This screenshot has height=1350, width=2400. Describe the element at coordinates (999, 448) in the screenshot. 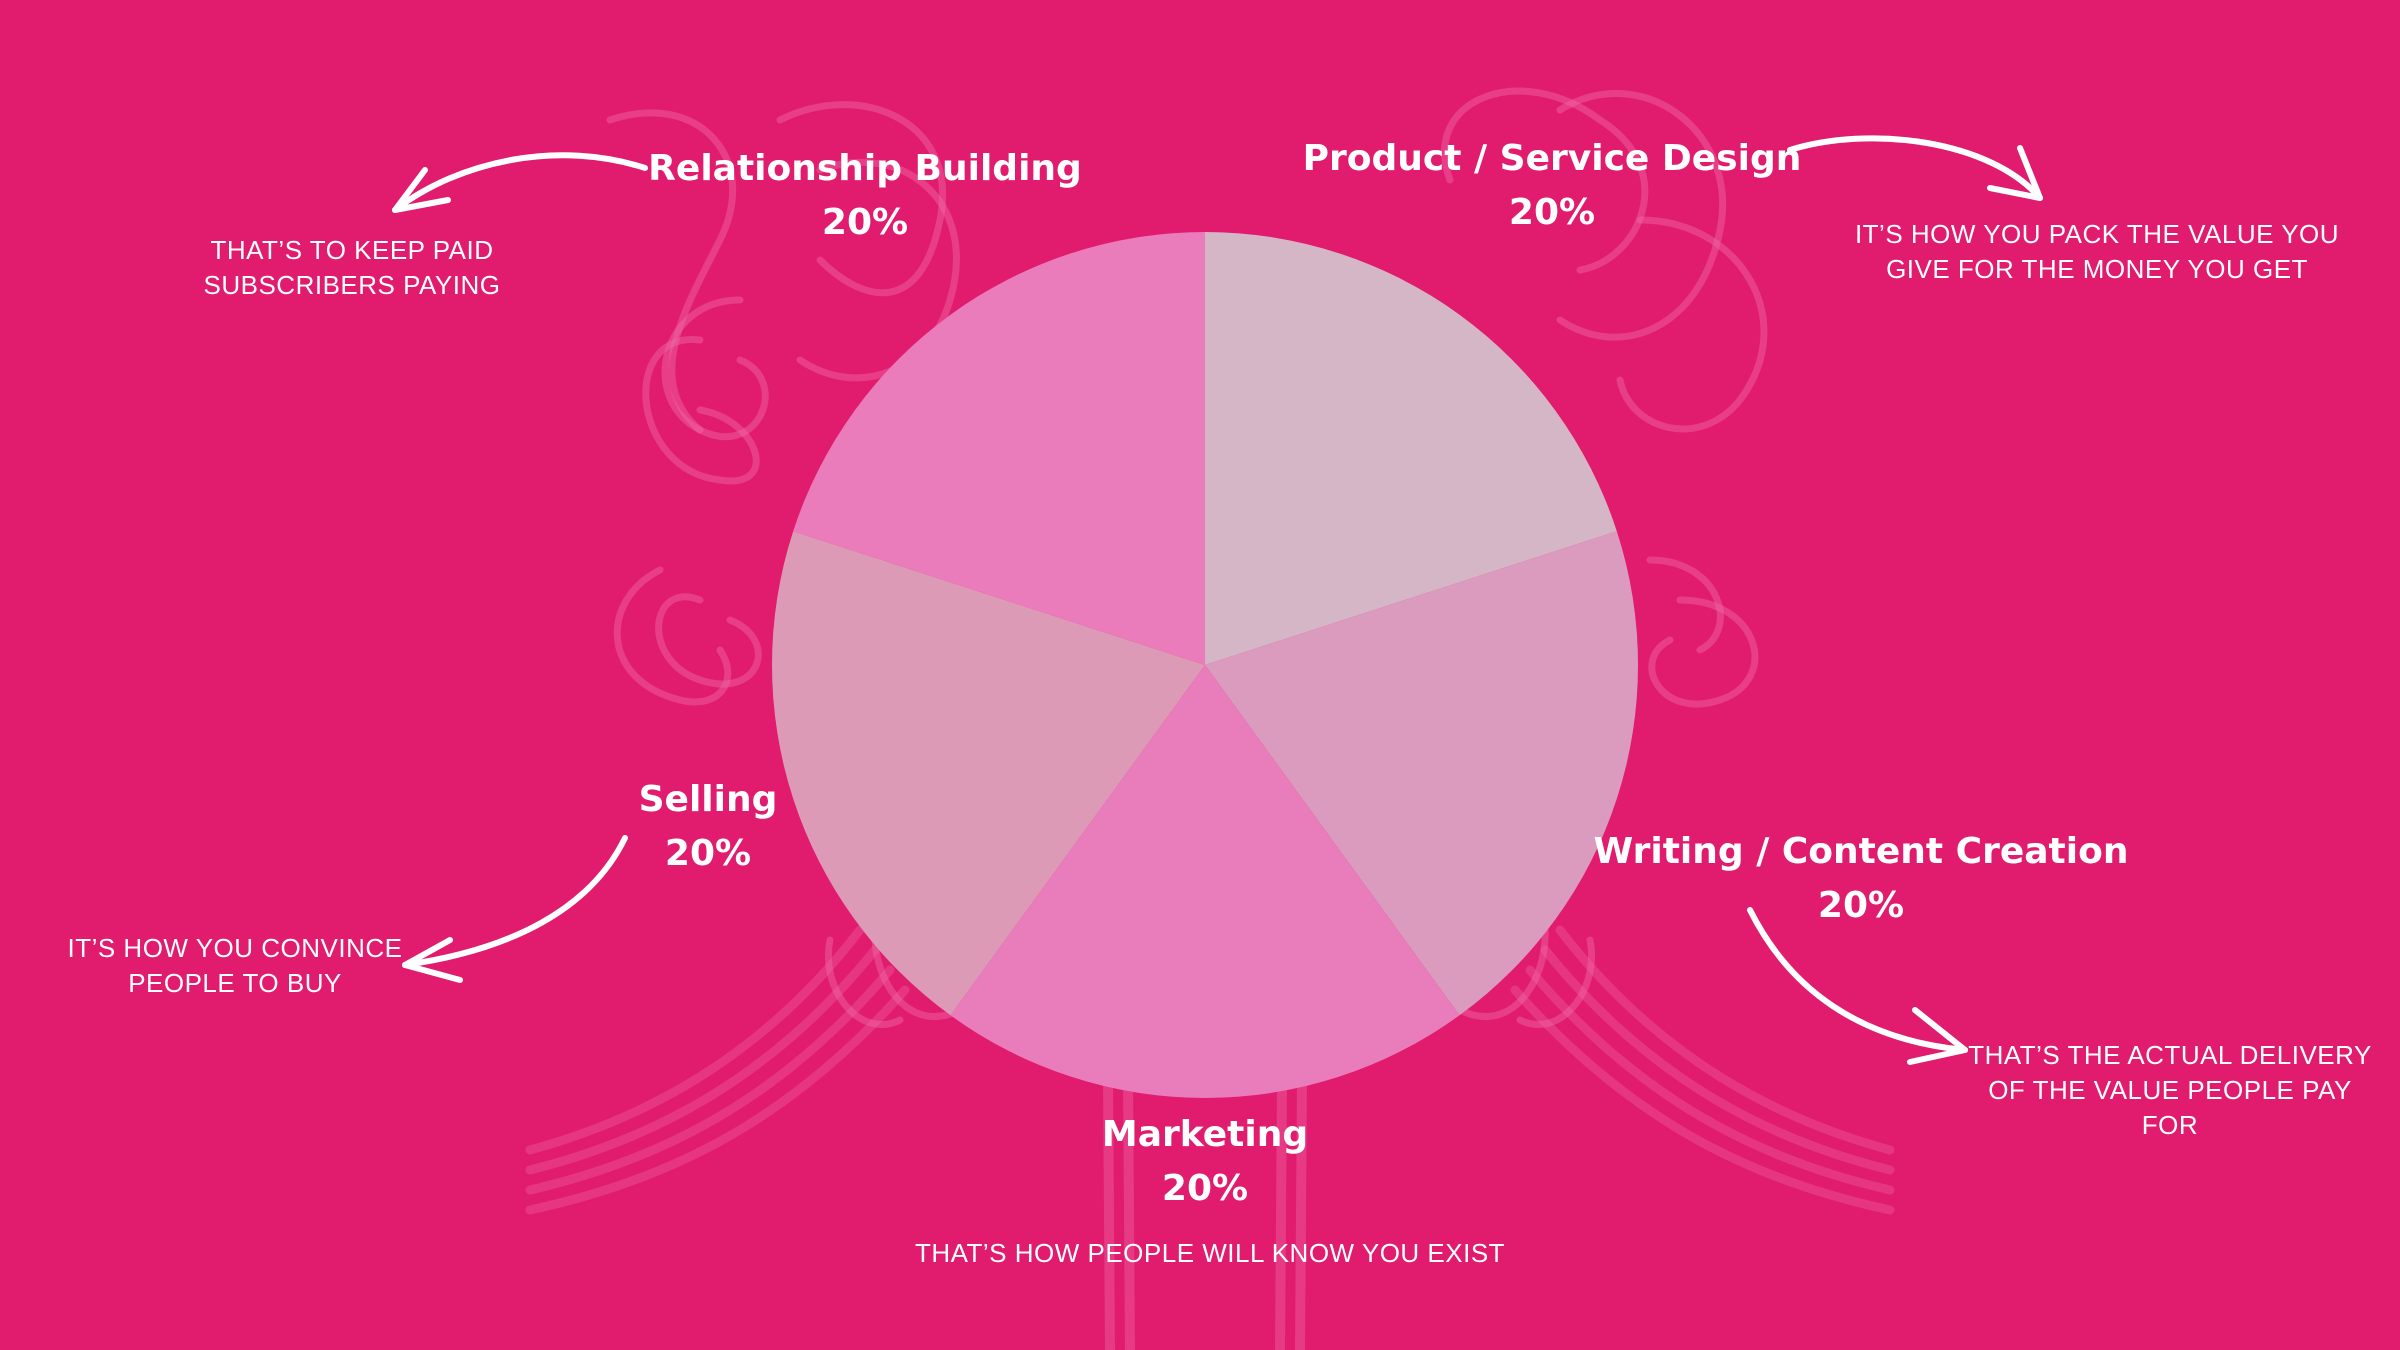

I see `pie-slice-relationship-building` at that location.